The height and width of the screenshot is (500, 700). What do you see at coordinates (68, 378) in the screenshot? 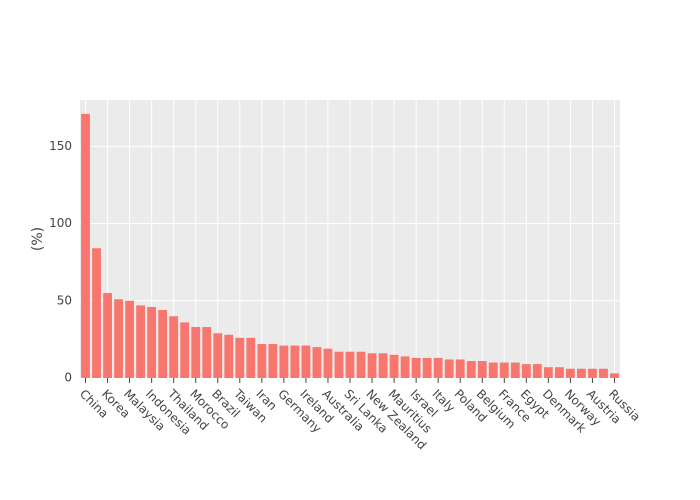
I see `y-tick-label: 0` at bounding box center [68, 378].